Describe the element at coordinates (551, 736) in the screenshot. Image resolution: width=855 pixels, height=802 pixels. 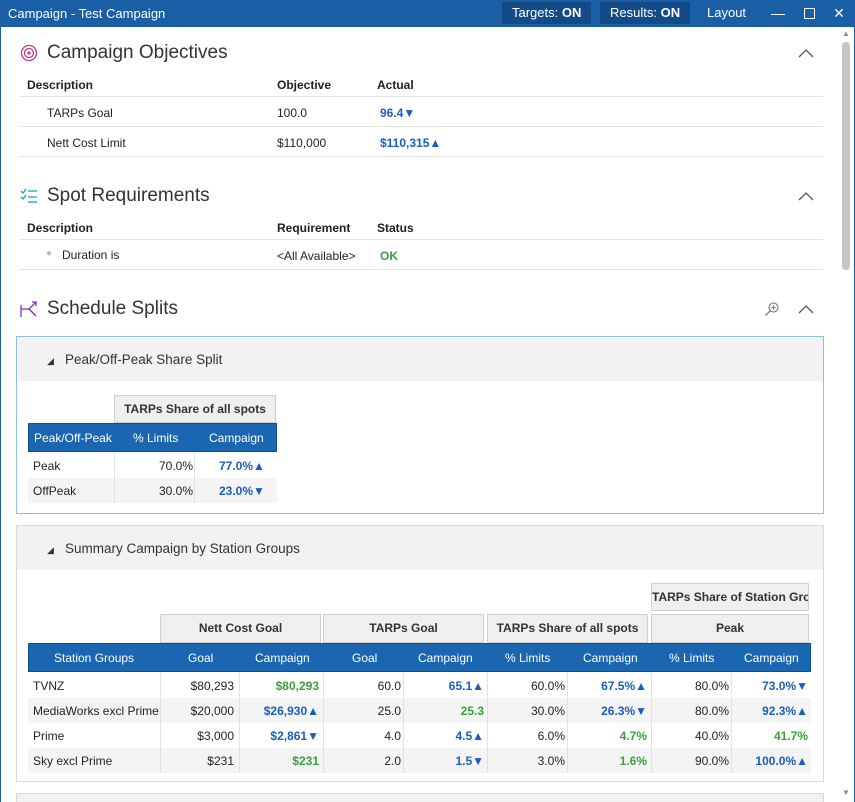
I see `share-limit-value: 6.0%` at that location.